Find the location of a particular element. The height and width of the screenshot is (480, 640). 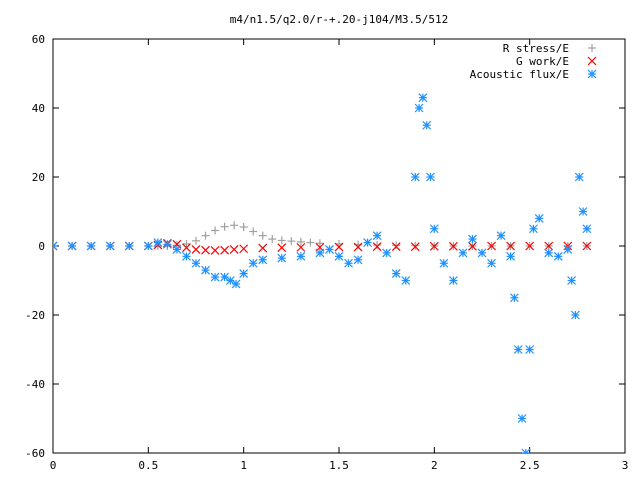

x-tick-label: 1 is located at coordinates (243, 465).